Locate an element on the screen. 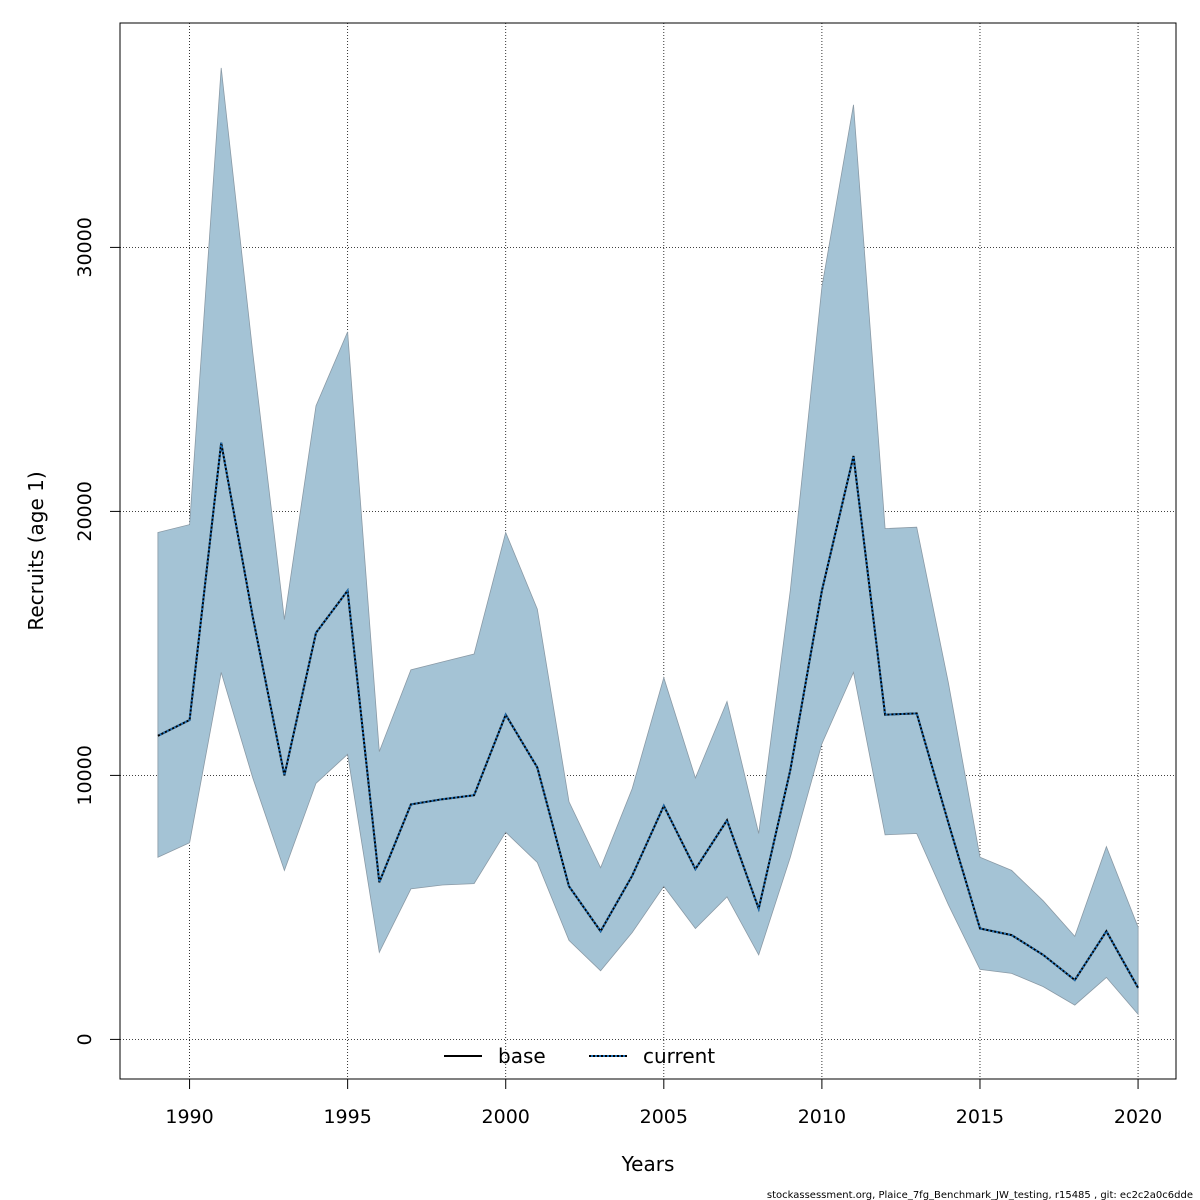  x-axis: 1990 1995 2000 2005 2010 2015 2020 is located at coordinates (663, 1103).